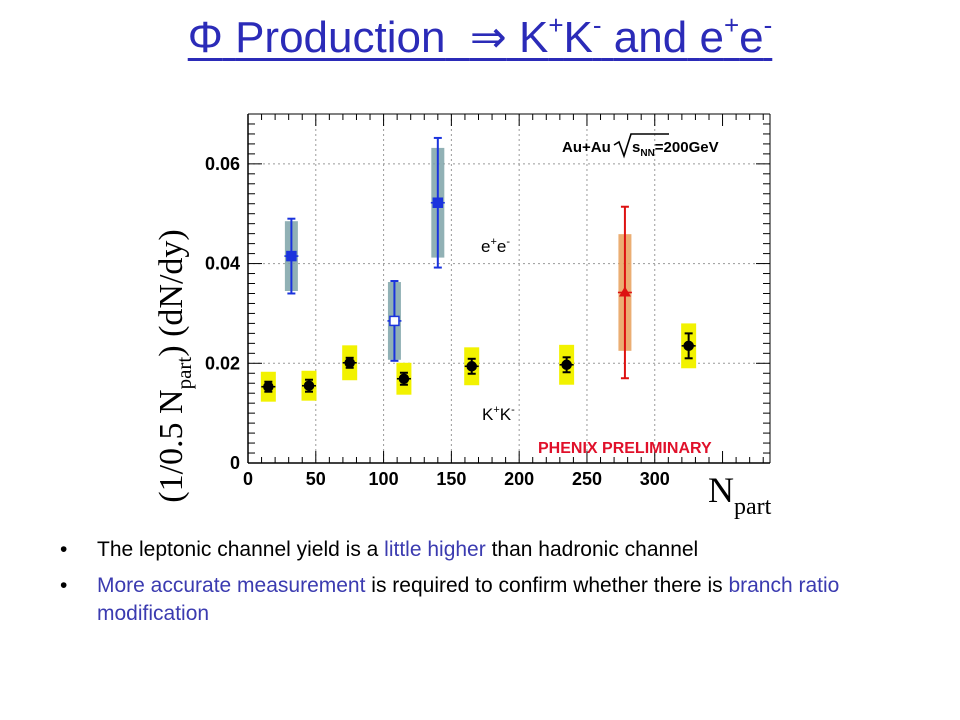 The image size is (960, 720). What do you see at coordinates (488, 37) in the screenshot?
I see `title-arrow: ⇒` at bounding box center [488, 37].